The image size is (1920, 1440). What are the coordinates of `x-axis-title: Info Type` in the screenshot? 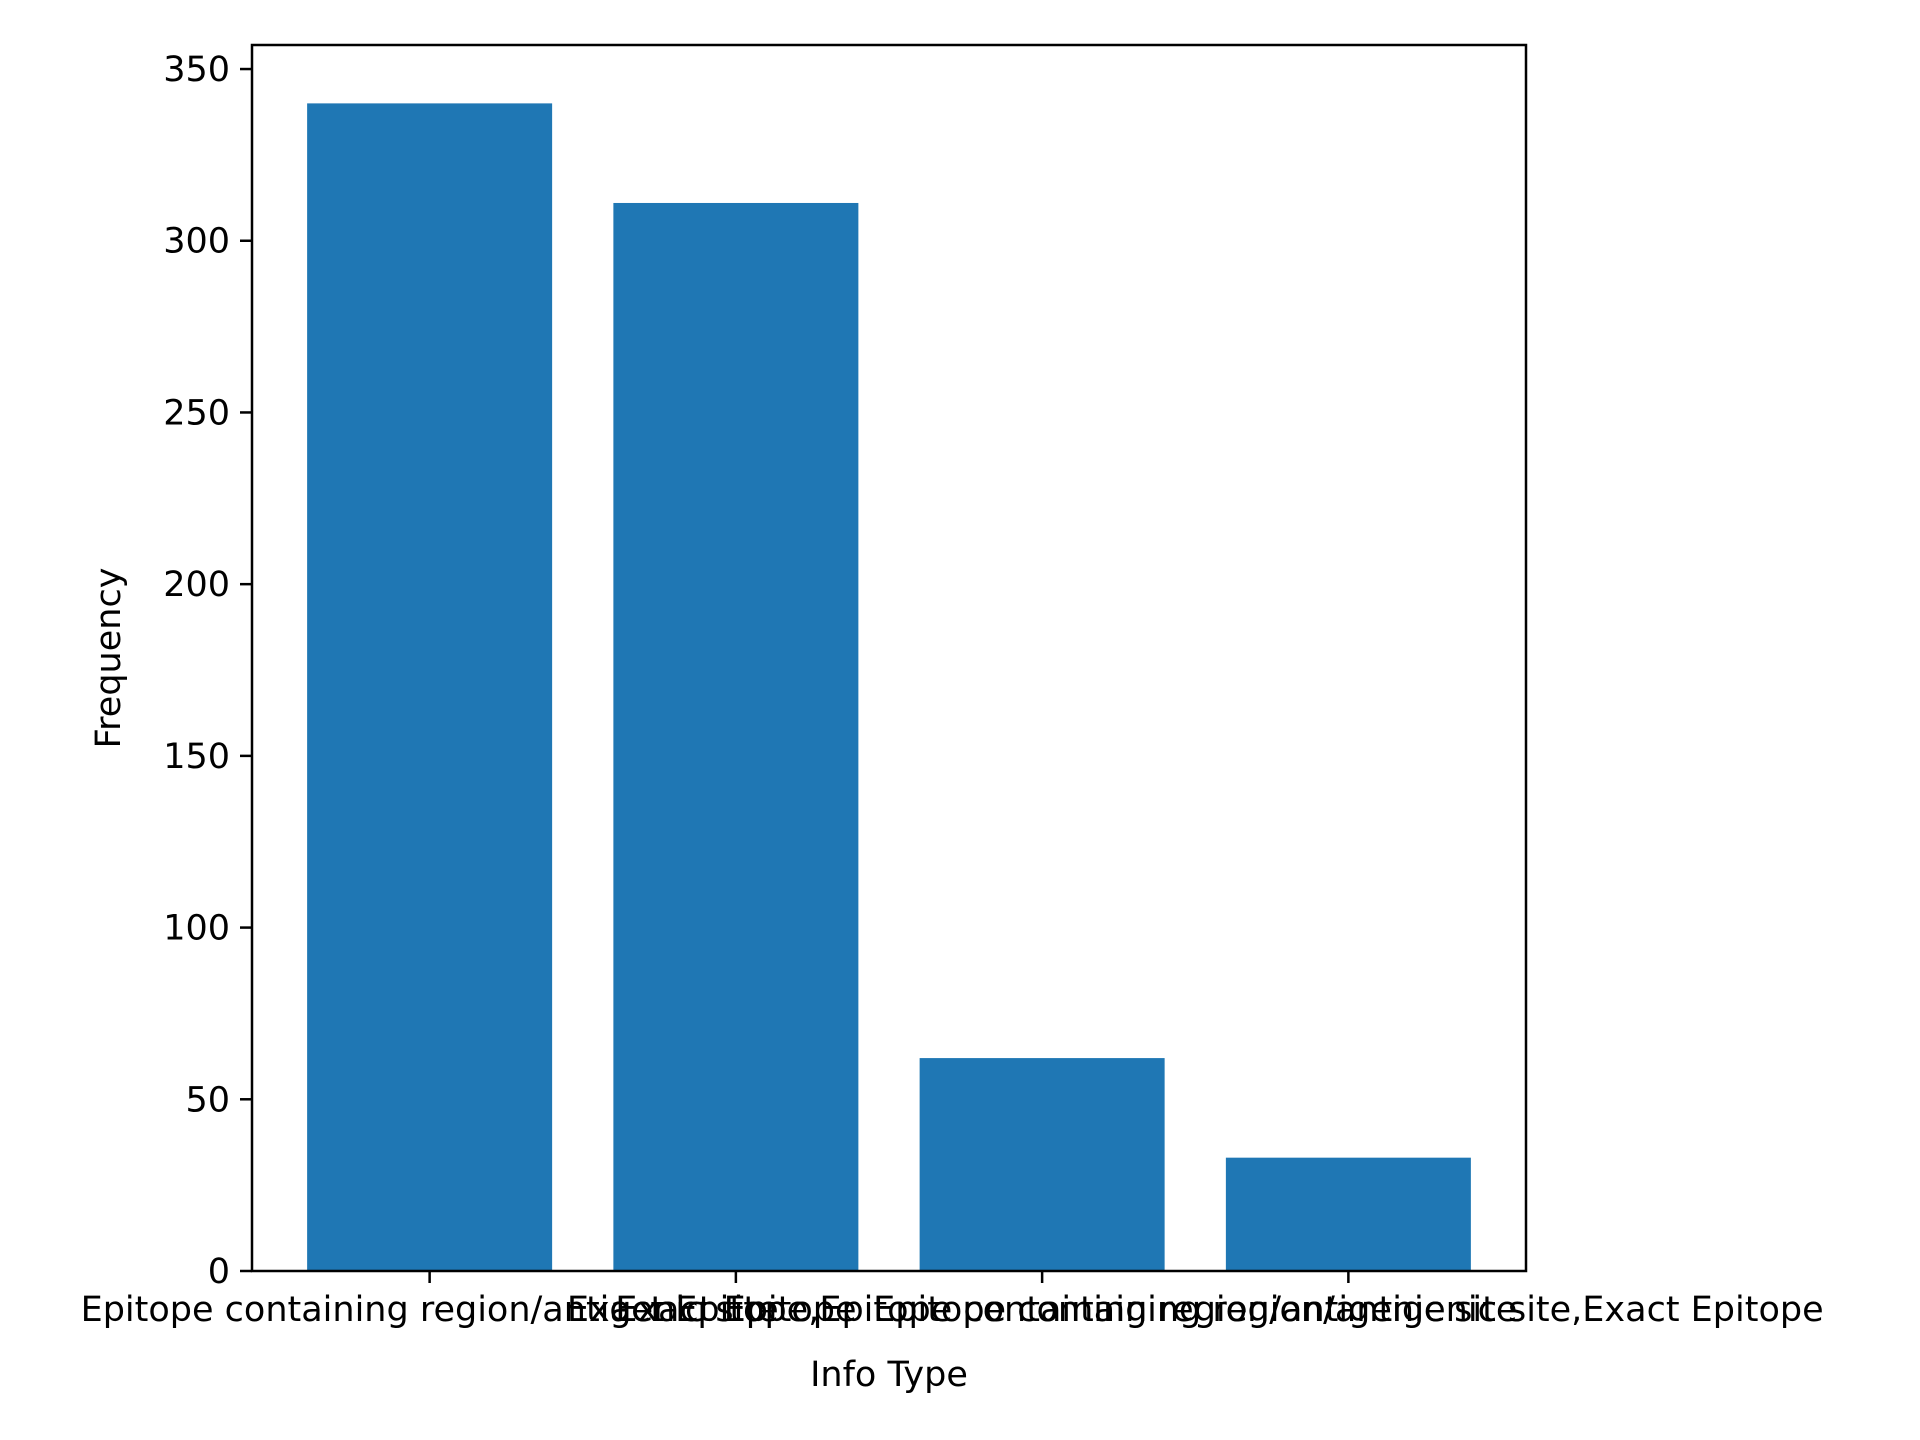 It's located at (889, 1375).